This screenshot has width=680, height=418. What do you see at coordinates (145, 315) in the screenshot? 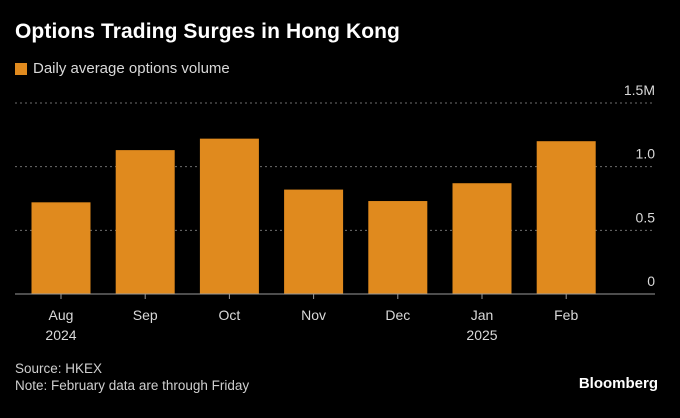
I see `x-tick-label: Sep` at bounding box center [145, 315].